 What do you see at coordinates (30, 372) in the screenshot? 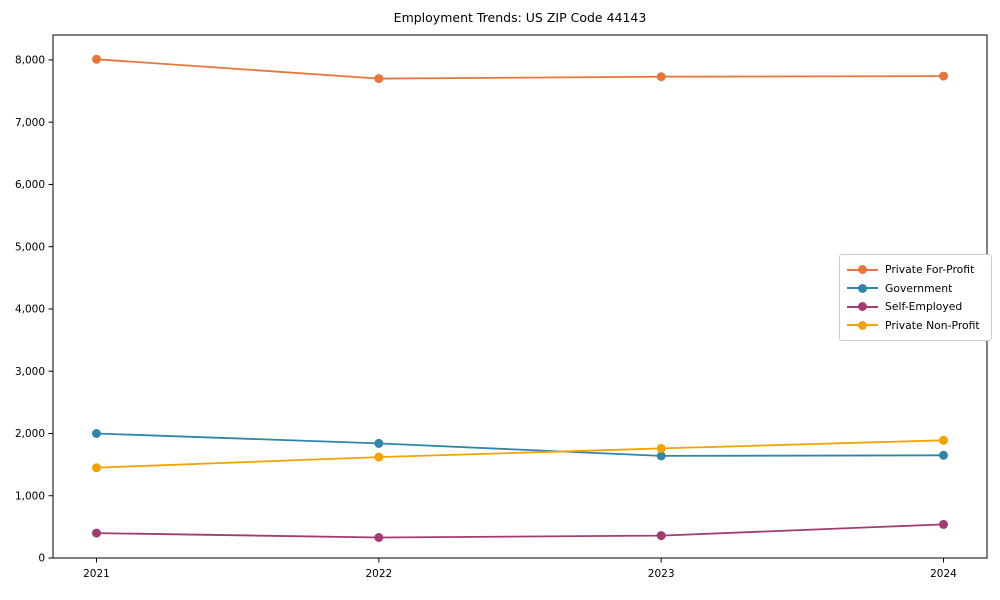
I see `y-tick-label: 3,000` at bounding box center [30, 372].